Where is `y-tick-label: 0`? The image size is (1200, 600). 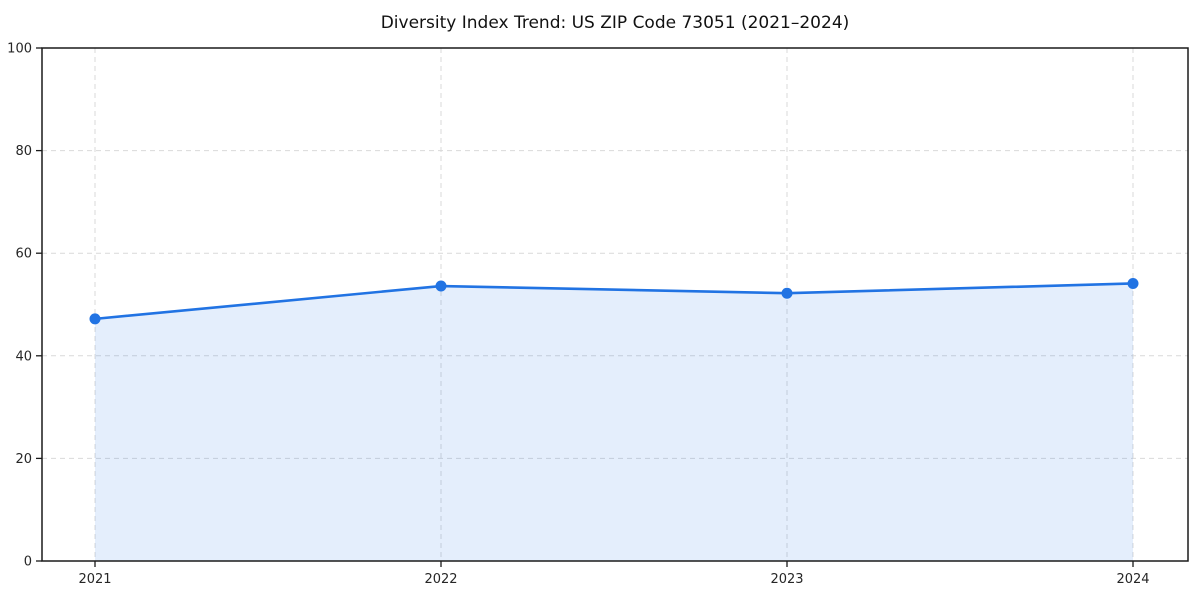 y-tick-label: 0 is located at coordinates (28, 562).